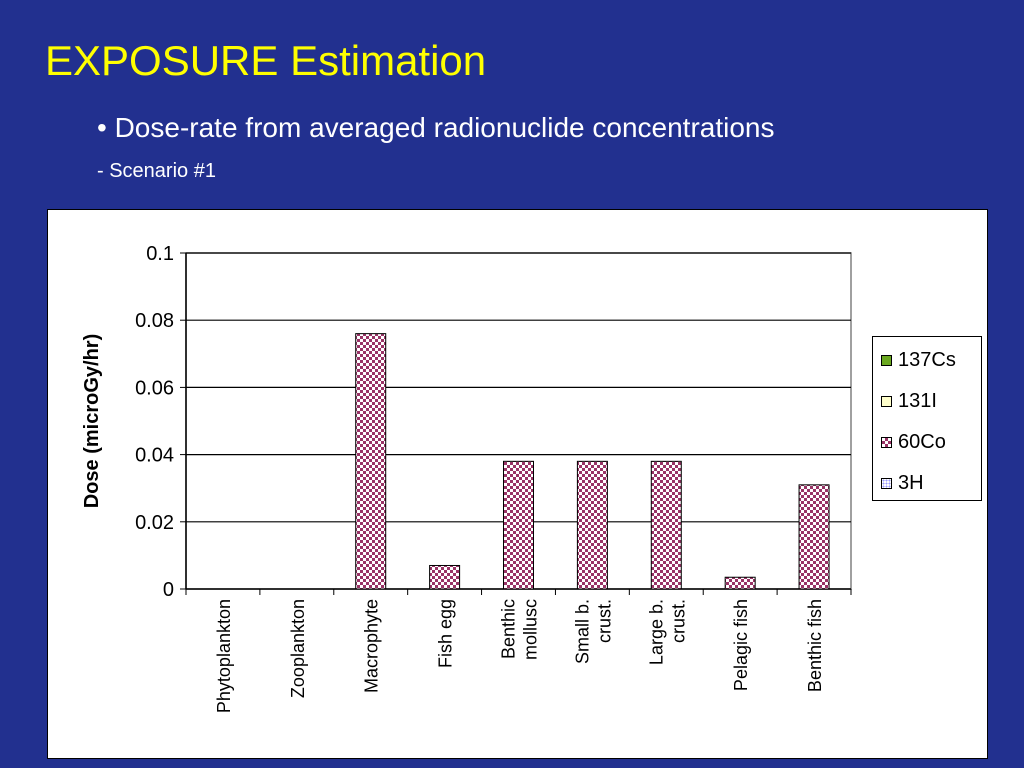 Image resolution: width=1024 pixels, height=768 pixels. Describe the element at coordinates (154, 523) in the screenshot. I see `y-tick-label: 0.02` at that location.